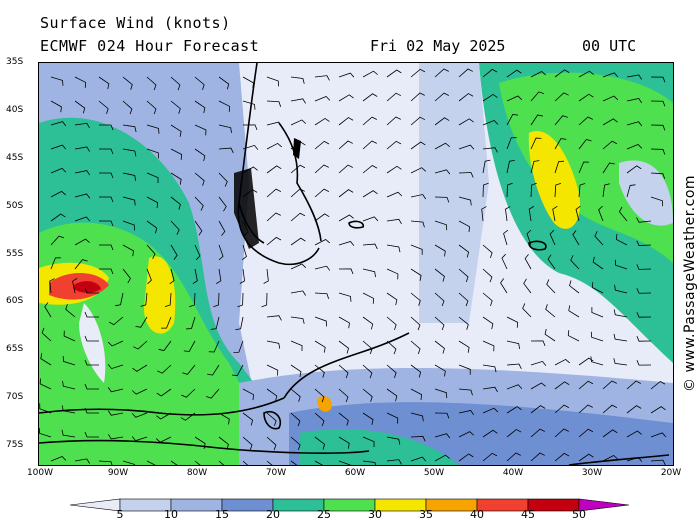 Image resolution: width=700 pixels, height=526 pixels. What do you see at coordinates (135, 23) in the screenshot?
I see `map-title: Surface Wind (knots)` at bounding box center [135, 23].